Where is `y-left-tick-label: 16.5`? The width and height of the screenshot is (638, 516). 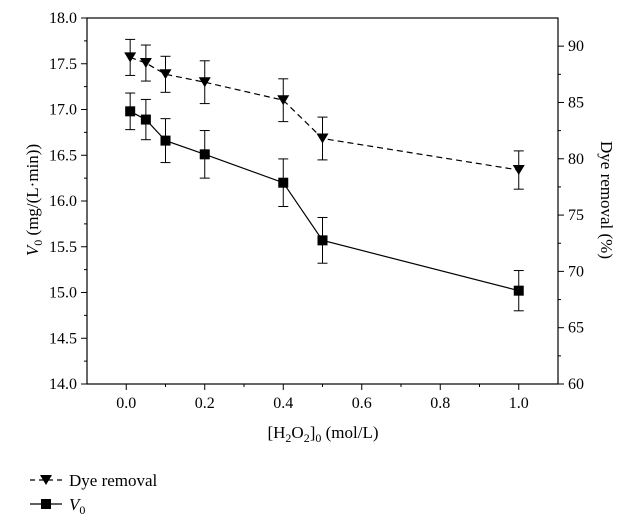
y-left-tick-label: 16.5 is located at coordinates (63, 155).